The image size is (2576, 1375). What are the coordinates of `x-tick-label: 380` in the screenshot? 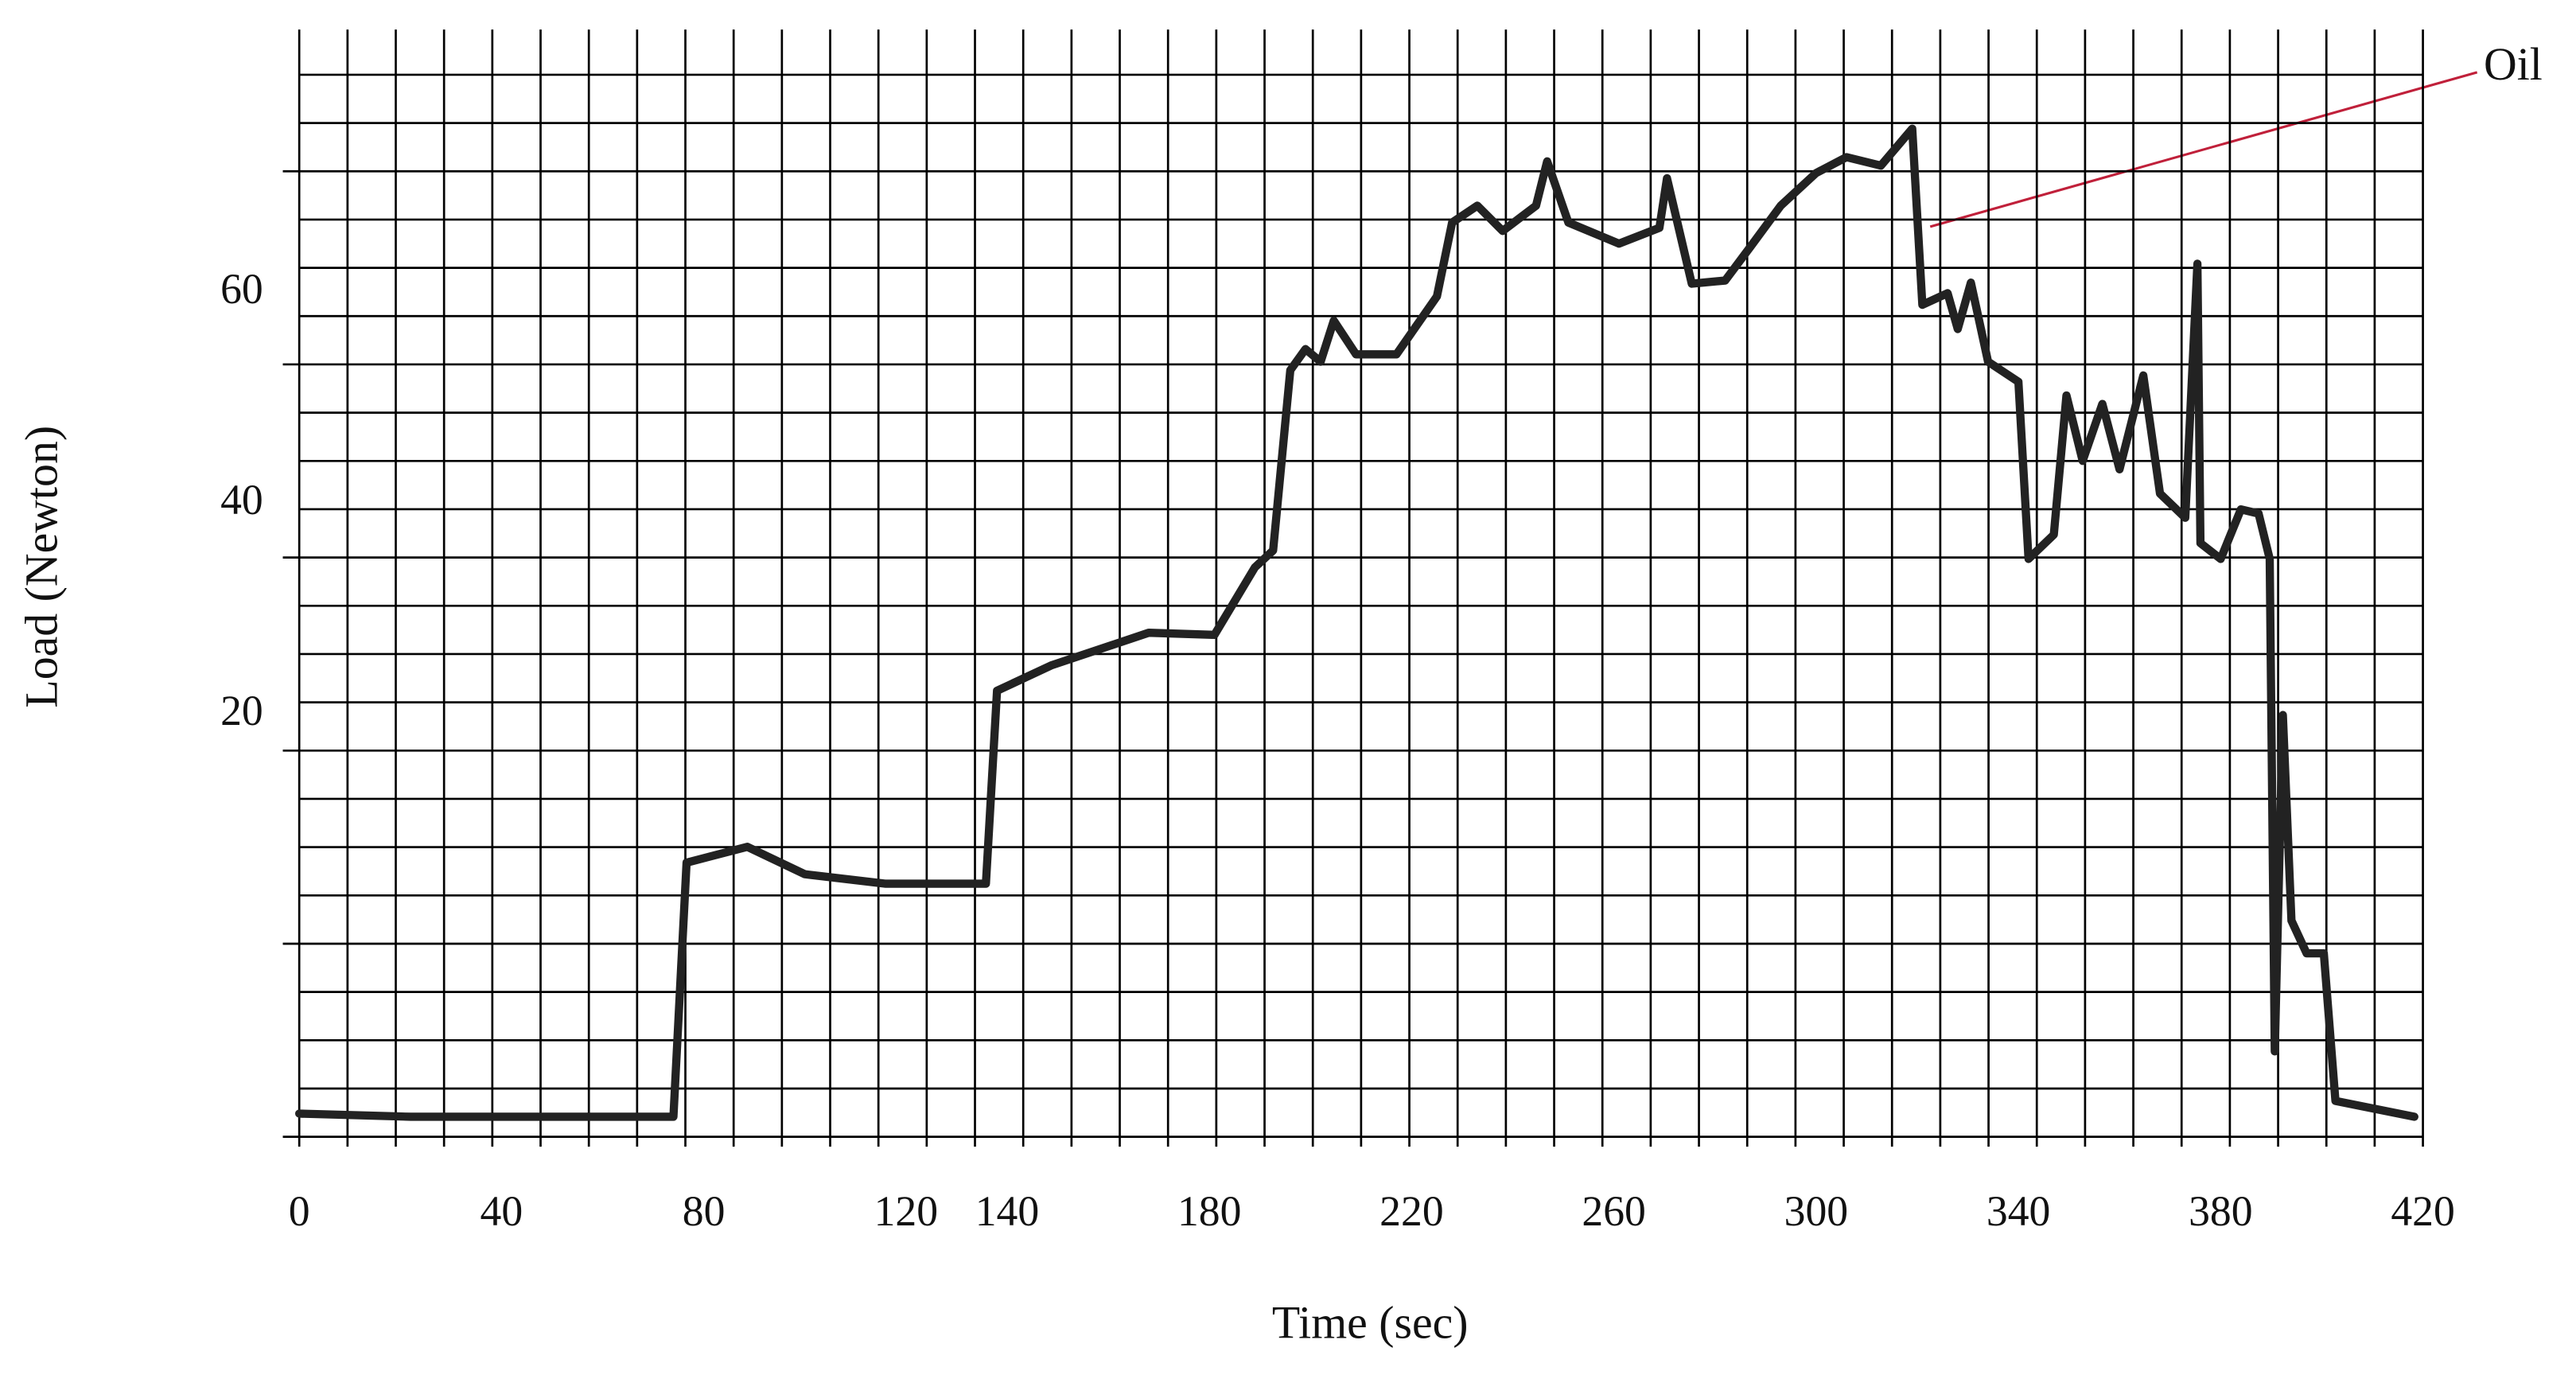 It's located at (2221, 1211).